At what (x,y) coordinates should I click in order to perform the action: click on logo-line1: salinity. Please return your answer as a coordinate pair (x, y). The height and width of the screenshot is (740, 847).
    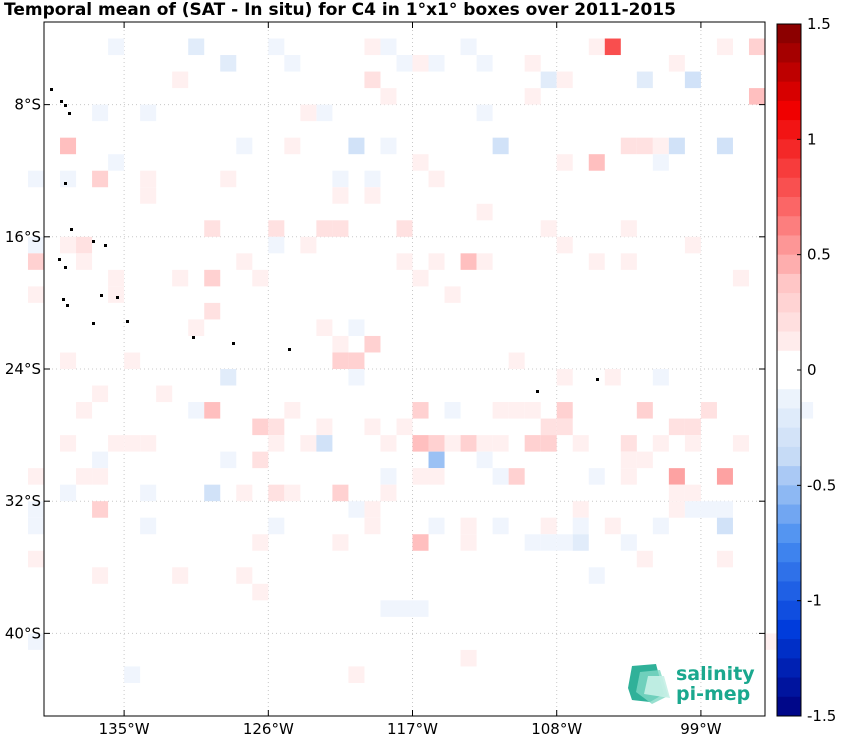
    Looking at the image, I should click on (715, 674).